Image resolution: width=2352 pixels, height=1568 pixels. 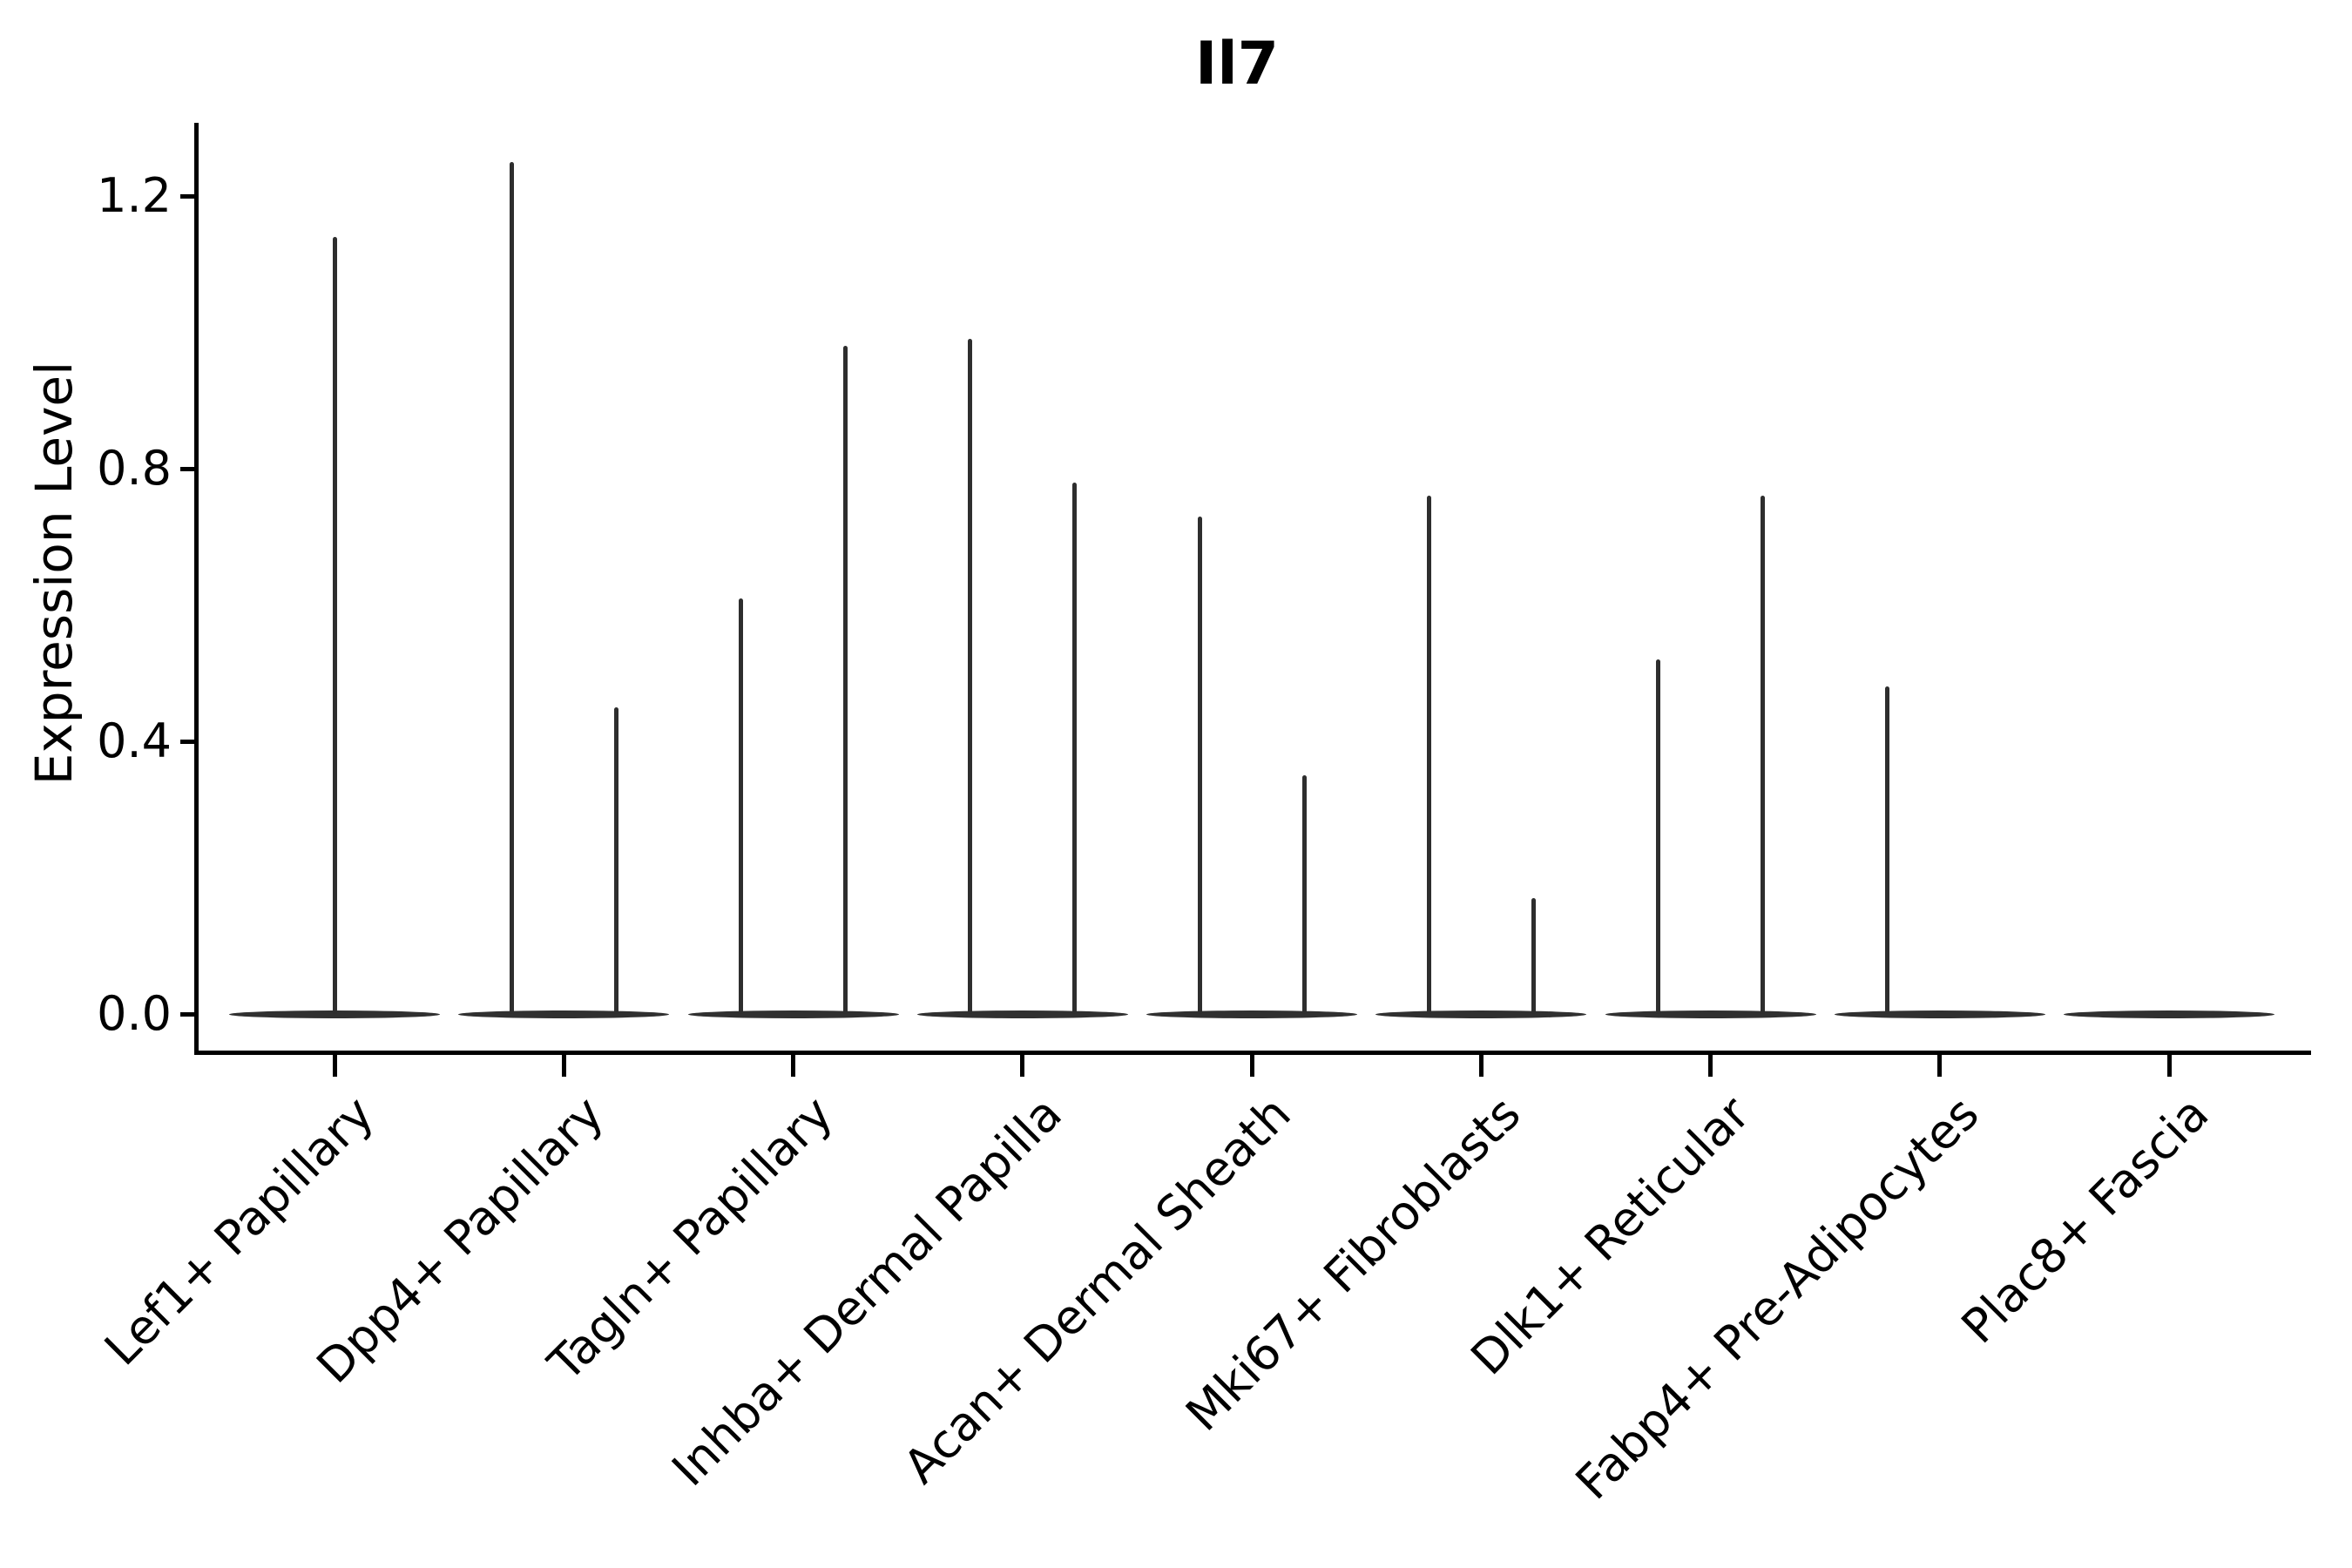 I want to click on x-tick-label: Inhba+ Dermal Papilla, so click(x=866, y=1291).